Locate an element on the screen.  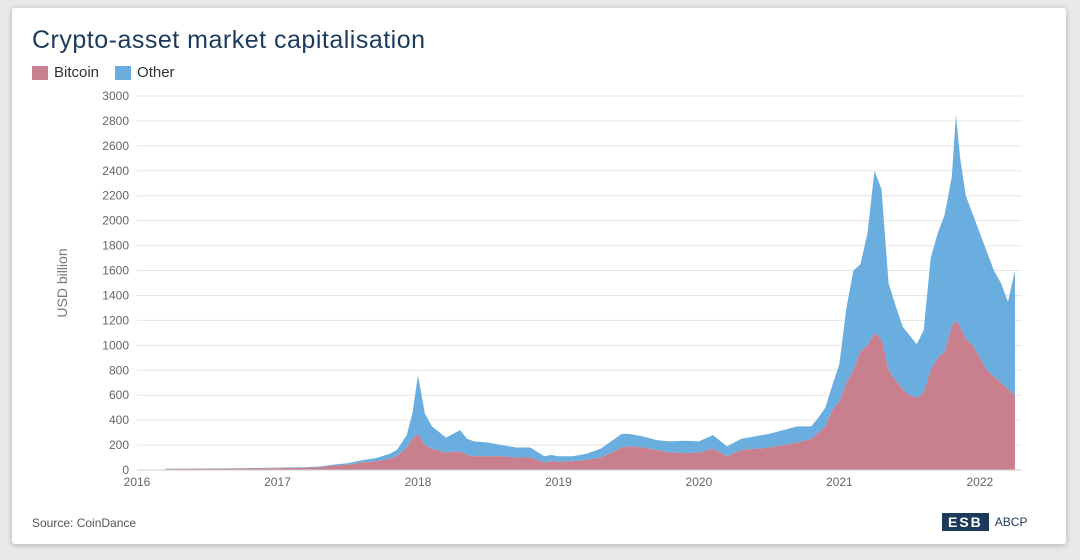
legend-item-bitcoin: Bitcoin is located at coordinates (65, 72).